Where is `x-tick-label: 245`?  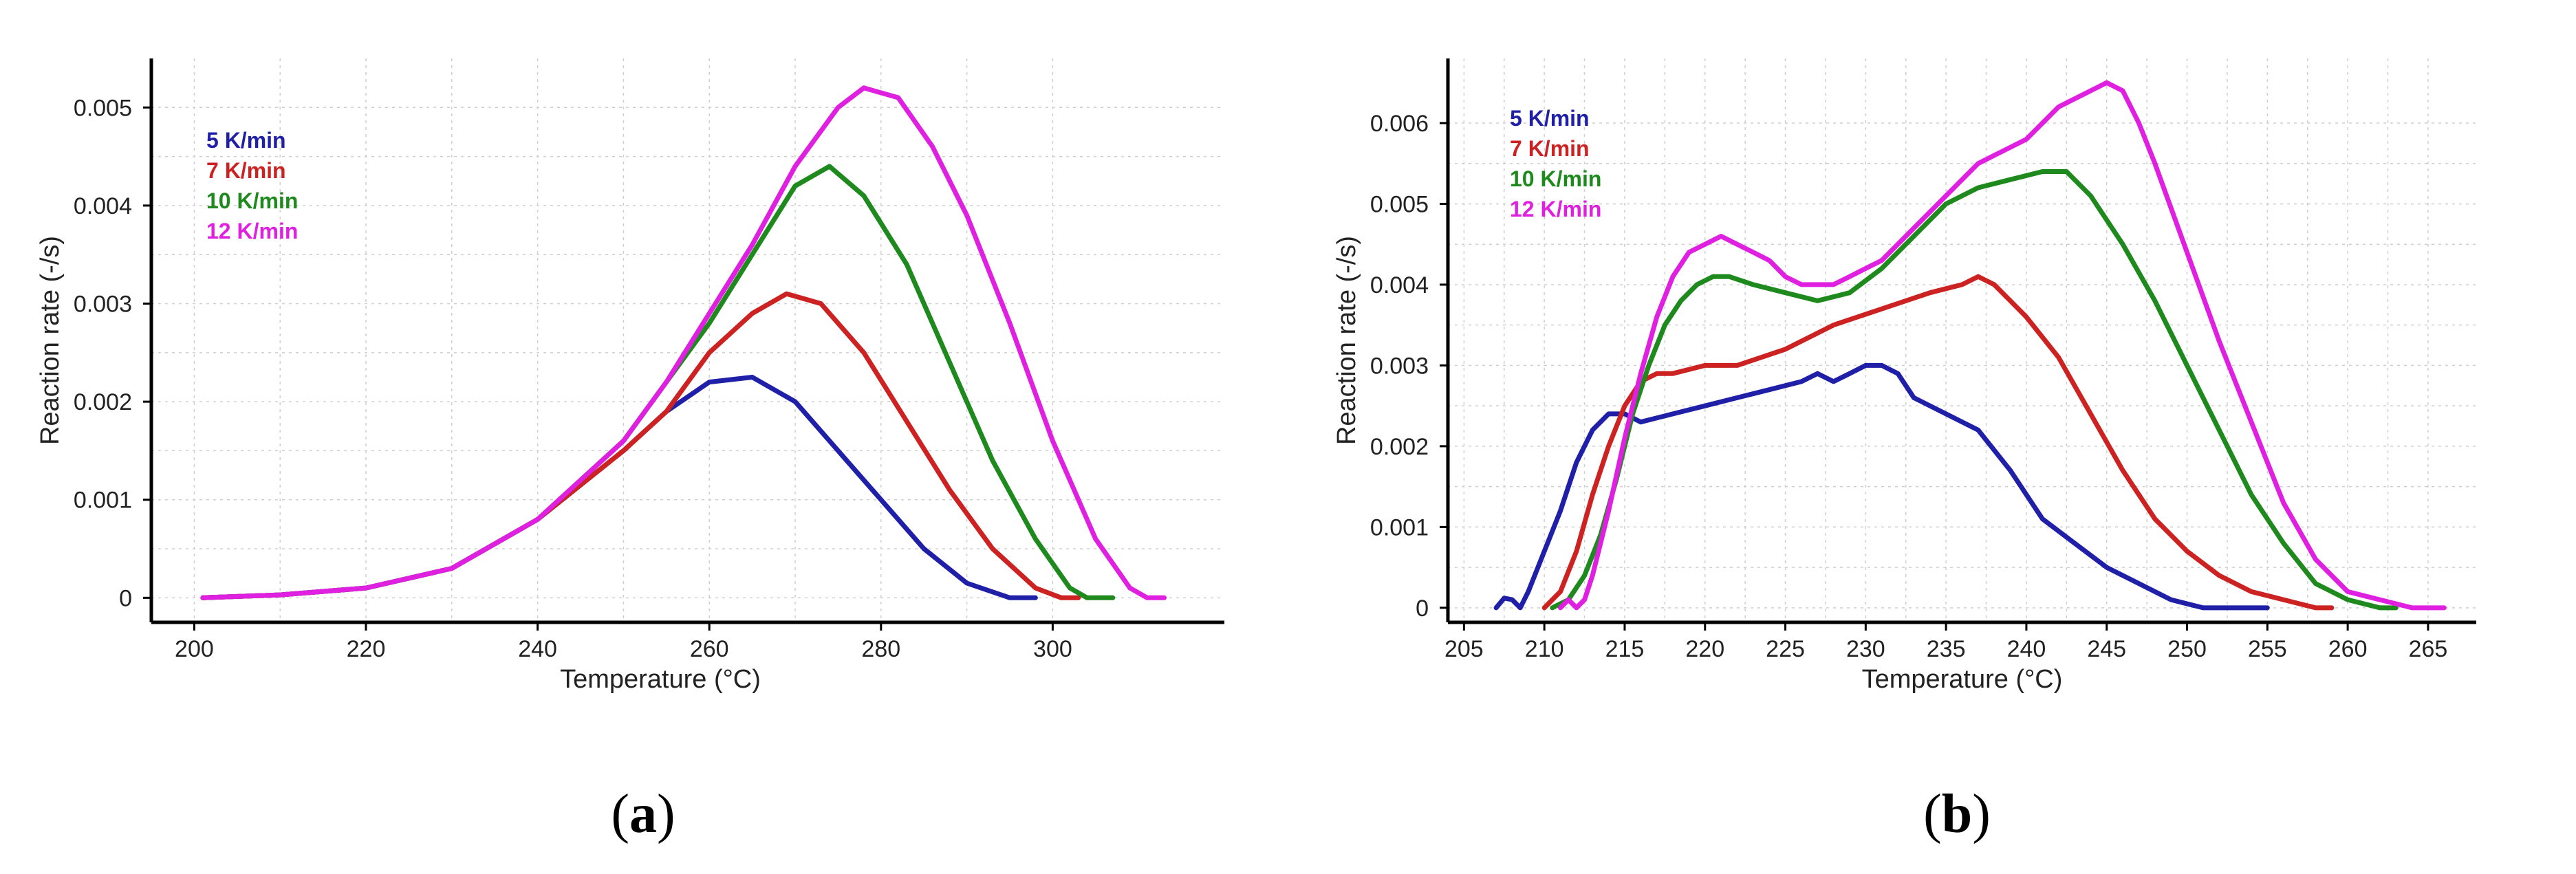 x-tick-label: 245 is located at coordinates (2106, 649).